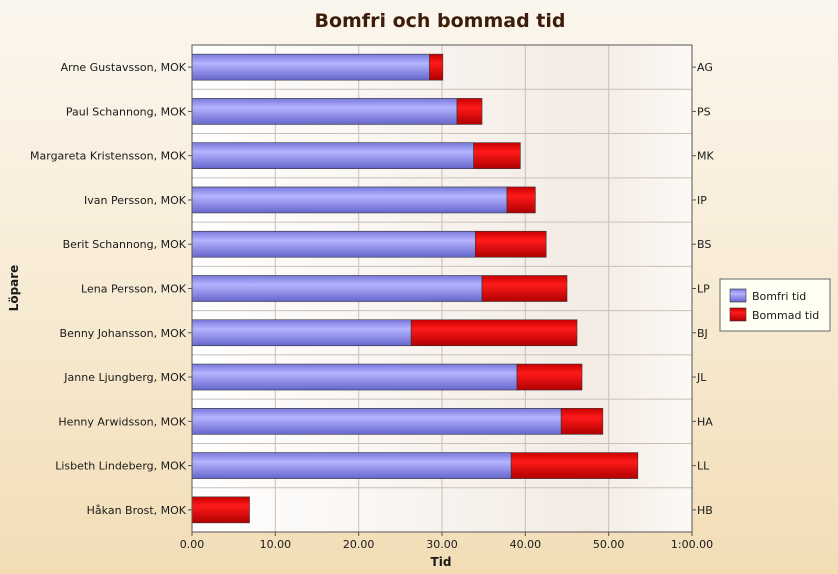 The width and height of the screenshot is (838, 574). Describe the element at coordinates (442, 544) in the screenshot. I see `x-tick-label: 30.00` at that location.